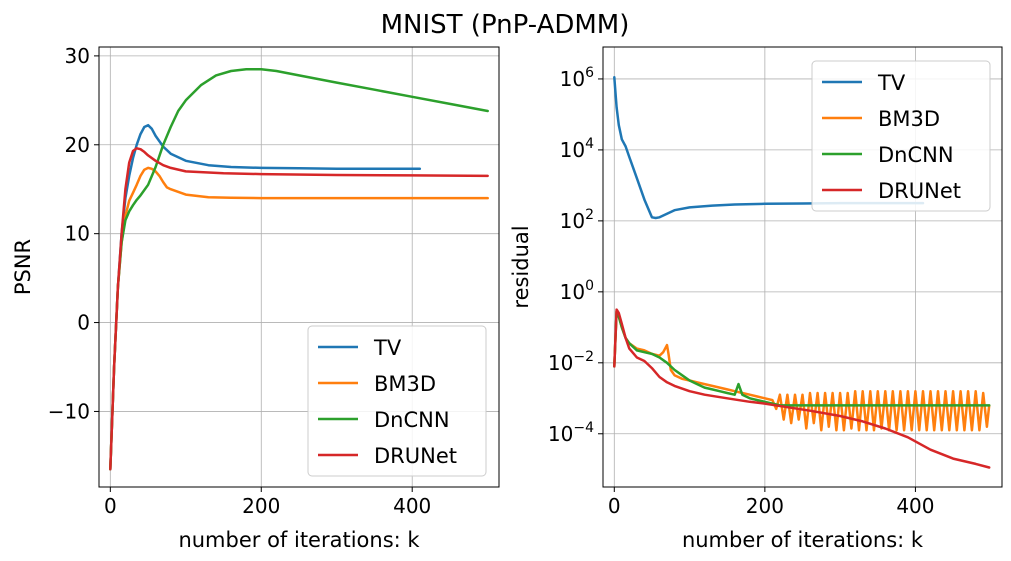 This screenshot has height=561, width=1011. What do you see at coordinates (571, 433) in the screenshot?
I see `y-tick-label: 10⁻⁴` at bounding box center [571, 433].